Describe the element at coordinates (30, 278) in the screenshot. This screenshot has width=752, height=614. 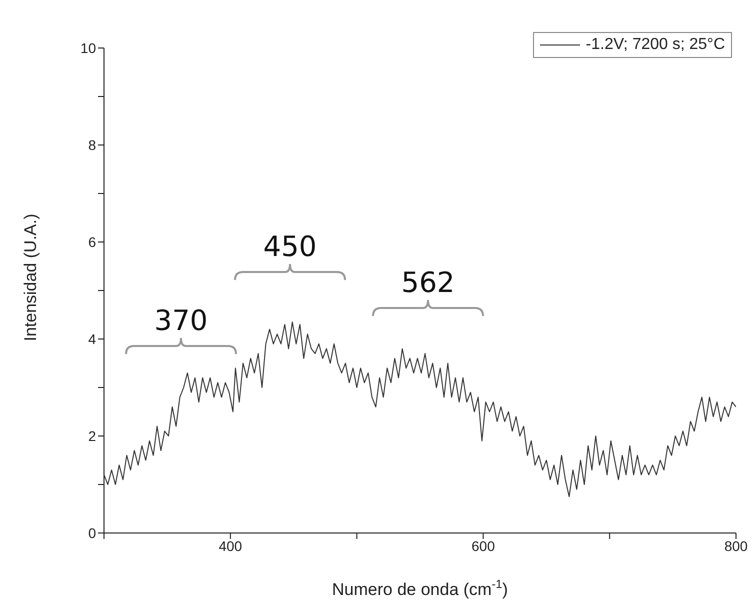
I see `y-axis-title: Intensidad (U.A.)` at that location.